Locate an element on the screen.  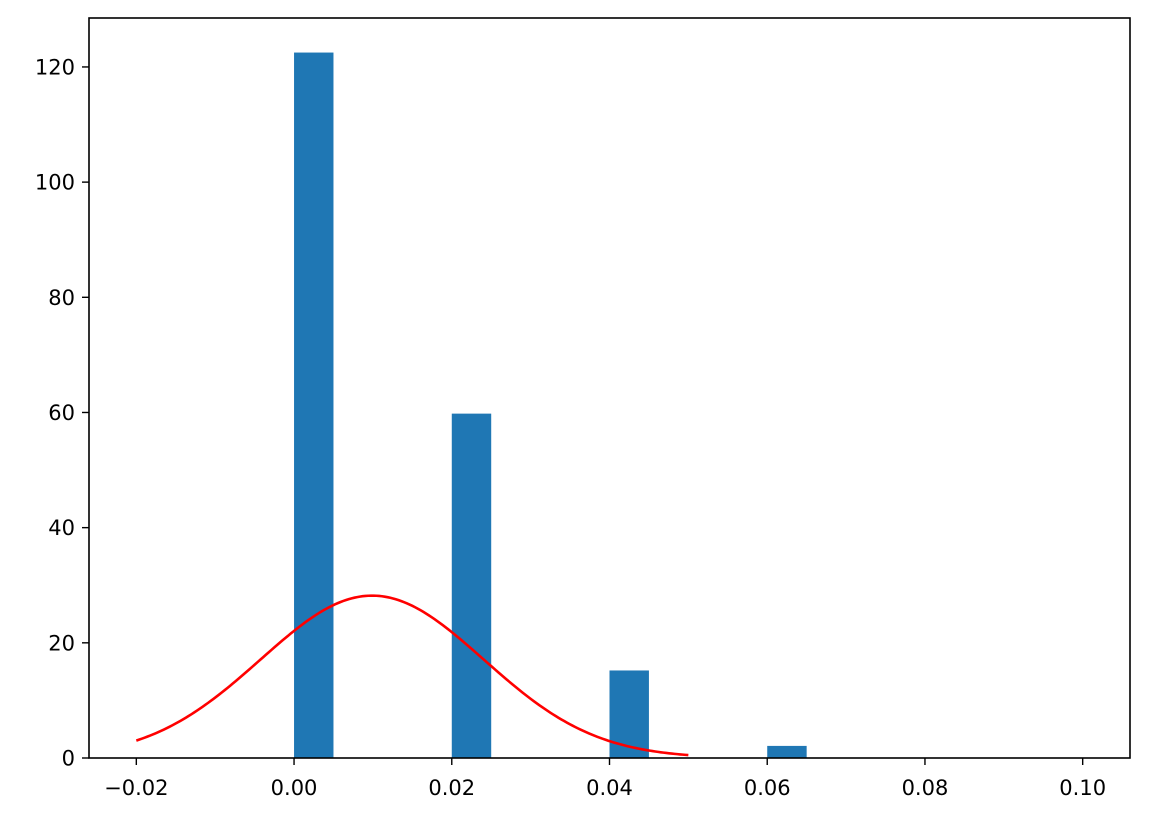
x-axis: −0.02 0.00 0.02 0.04 0.06 0.08 0.10 is located at coordinates (605, 779).